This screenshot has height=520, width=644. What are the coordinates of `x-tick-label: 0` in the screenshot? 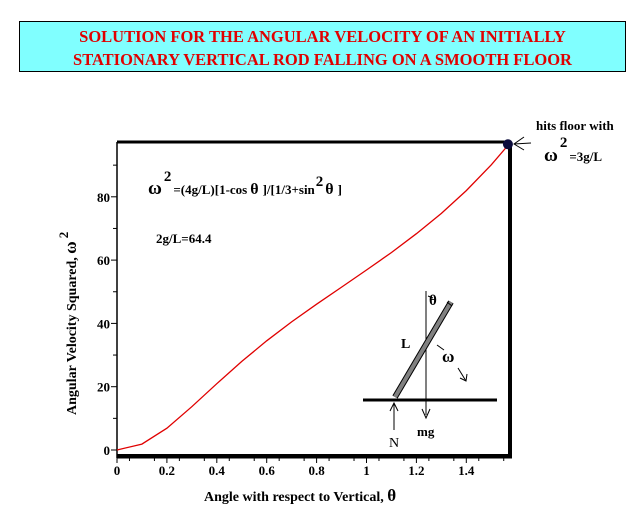 It's located at (117, 470).